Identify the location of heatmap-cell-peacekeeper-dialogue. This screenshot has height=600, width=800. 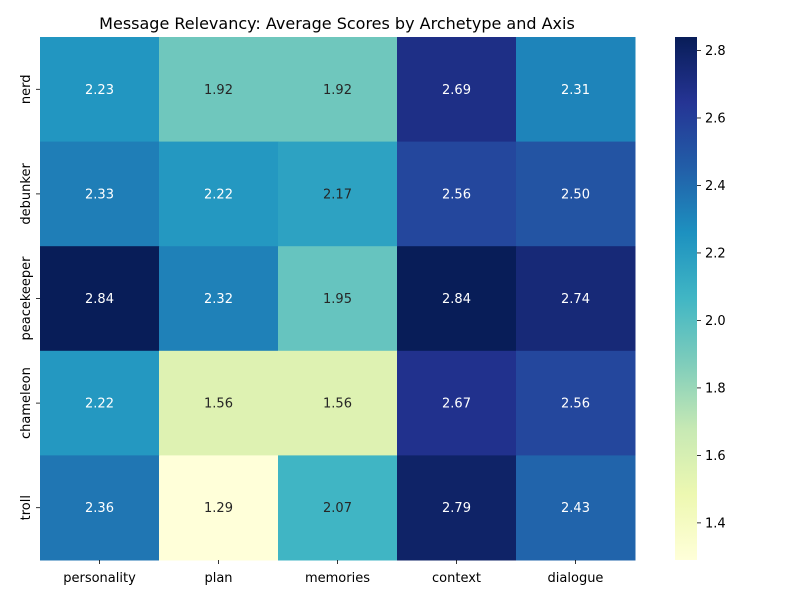
(576, 299).